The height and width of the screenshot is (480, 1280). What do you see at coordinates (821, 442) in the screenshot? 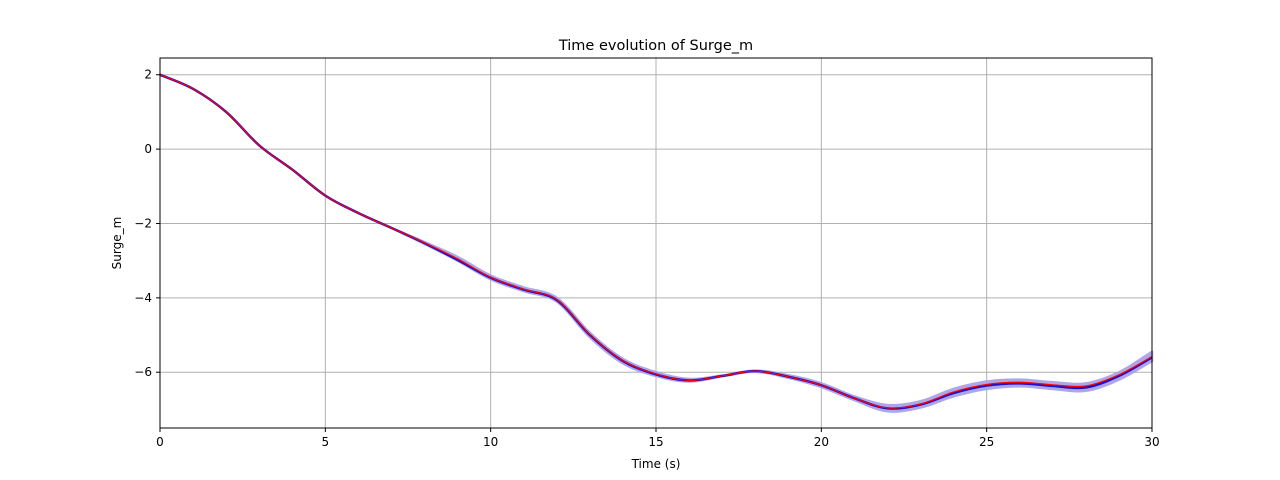
I see `x-tick-label: 20` at bounding box center [821, 442].